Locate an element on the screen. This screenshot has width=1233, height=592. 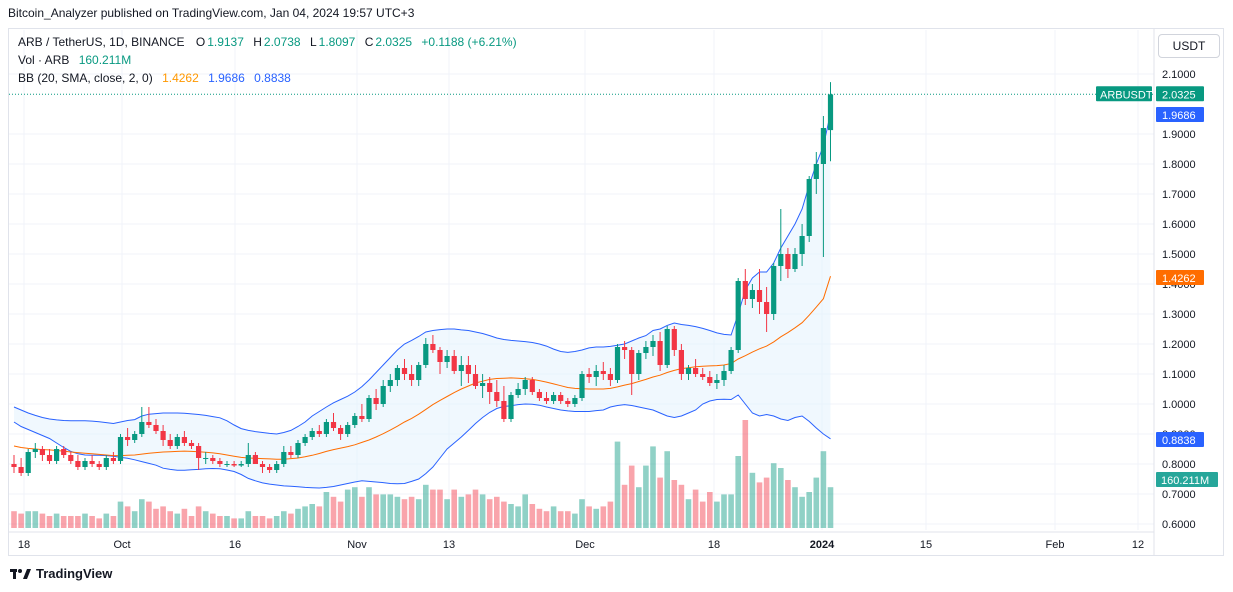
y-tick-label: 1.9000 is located at coordinates (1179, 135).